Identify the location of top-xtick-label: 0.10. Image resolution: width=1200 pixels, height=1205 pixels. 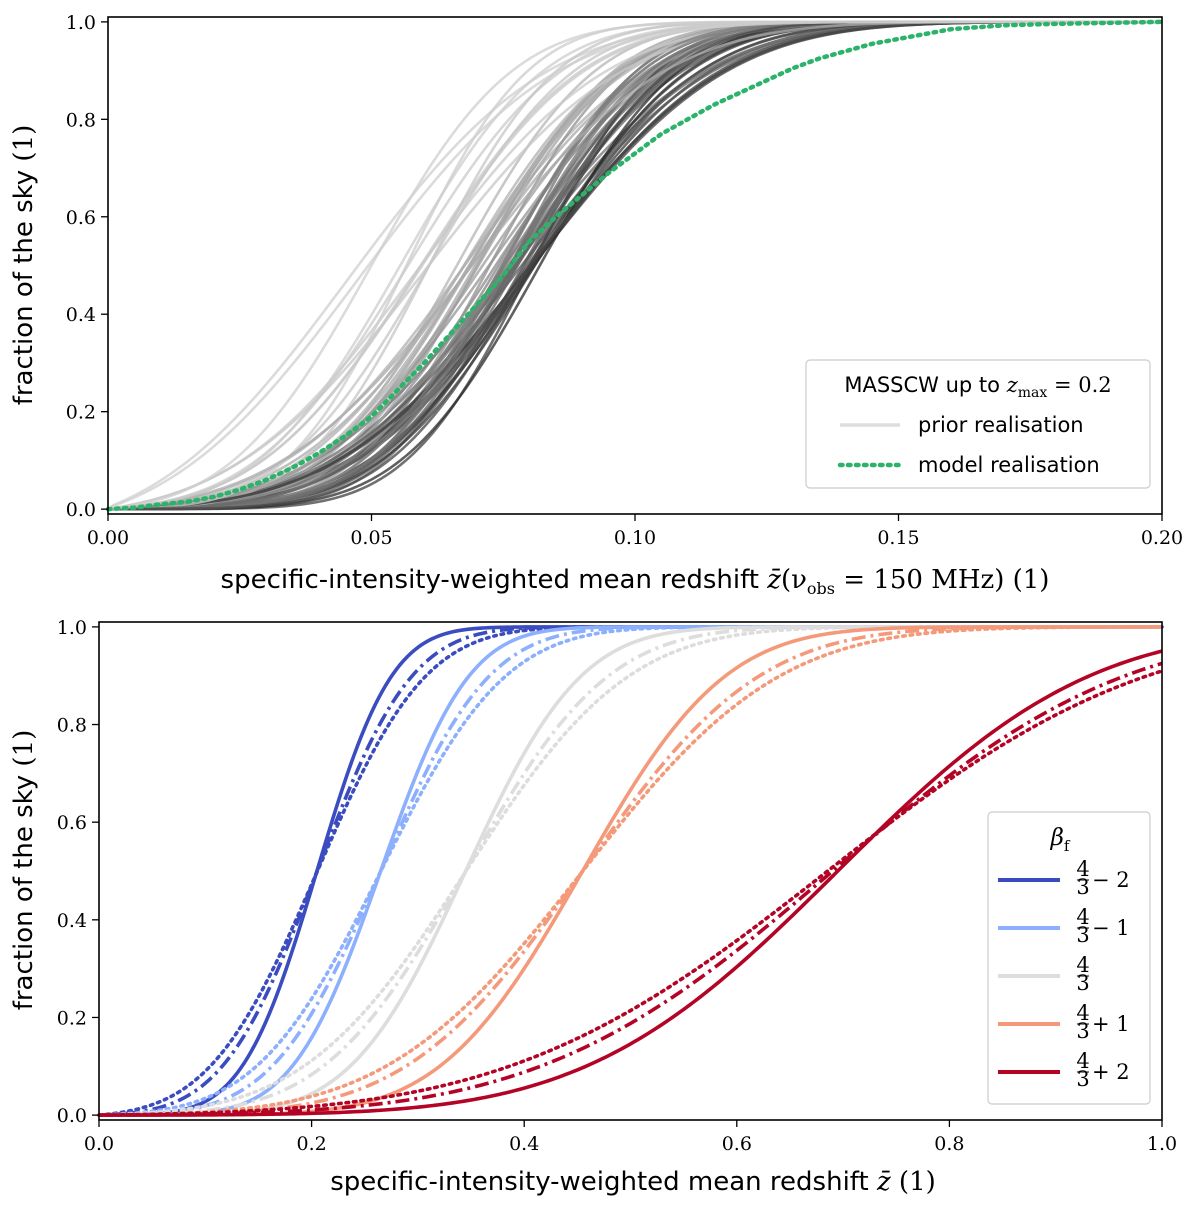
(635, 538).